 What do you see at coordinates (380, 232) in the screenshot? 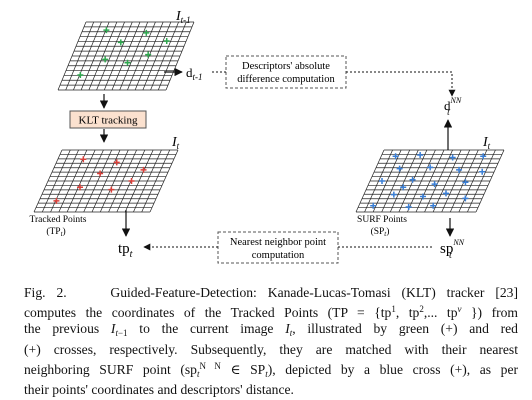
I see `sp-caption-line2: (SPt)` at bounding box center [380, 232].